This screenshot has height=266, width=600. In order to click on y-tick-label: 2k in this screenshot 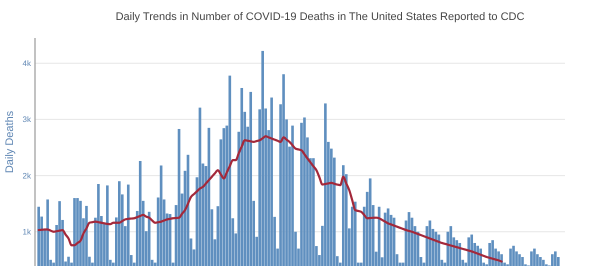, I will do `click(27, 175)`.